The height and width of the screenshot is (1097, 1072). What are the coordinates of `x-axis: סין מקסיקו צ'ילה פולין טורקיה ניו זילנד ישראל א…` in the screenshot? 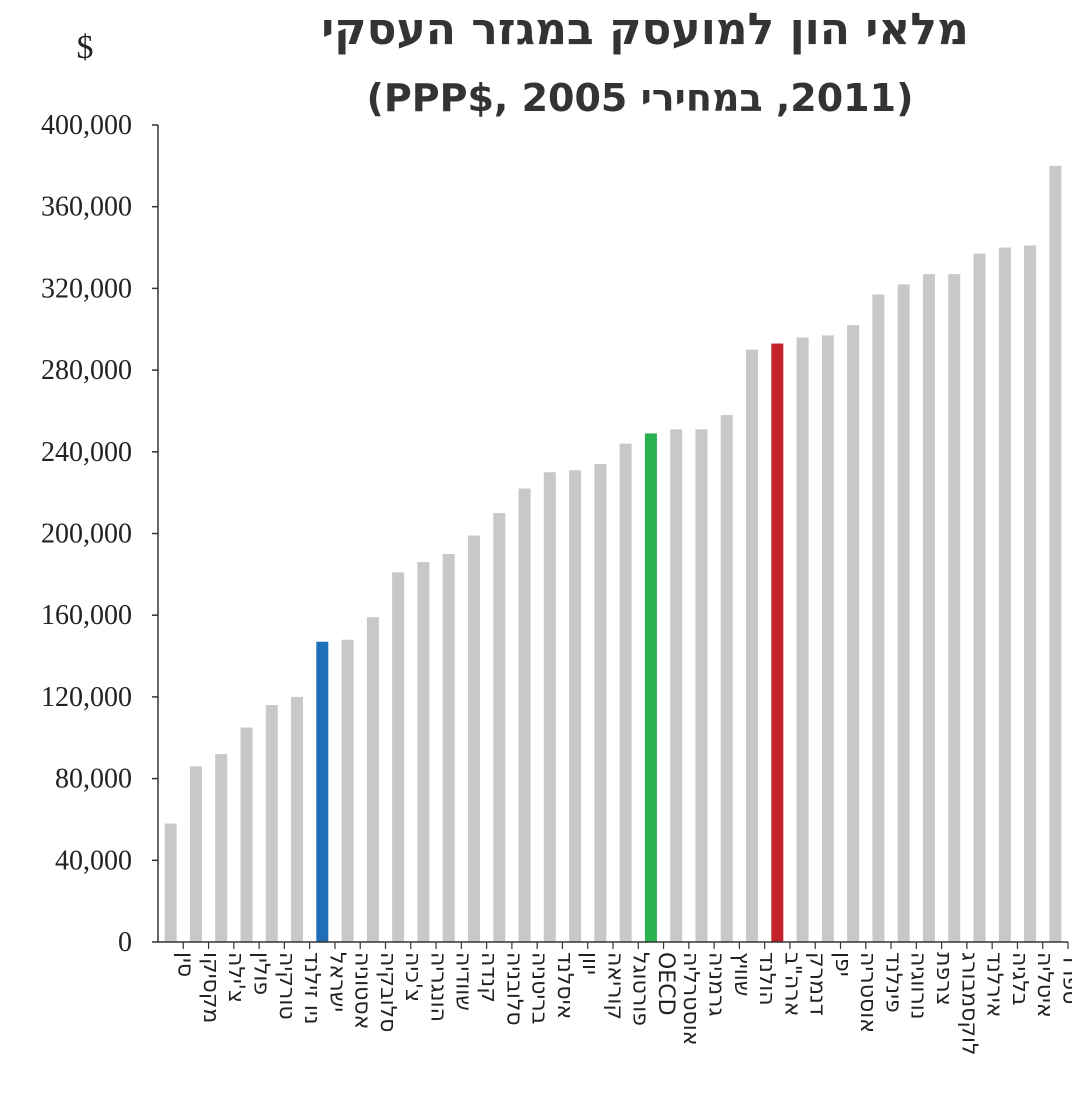 It's located at (615, 998).